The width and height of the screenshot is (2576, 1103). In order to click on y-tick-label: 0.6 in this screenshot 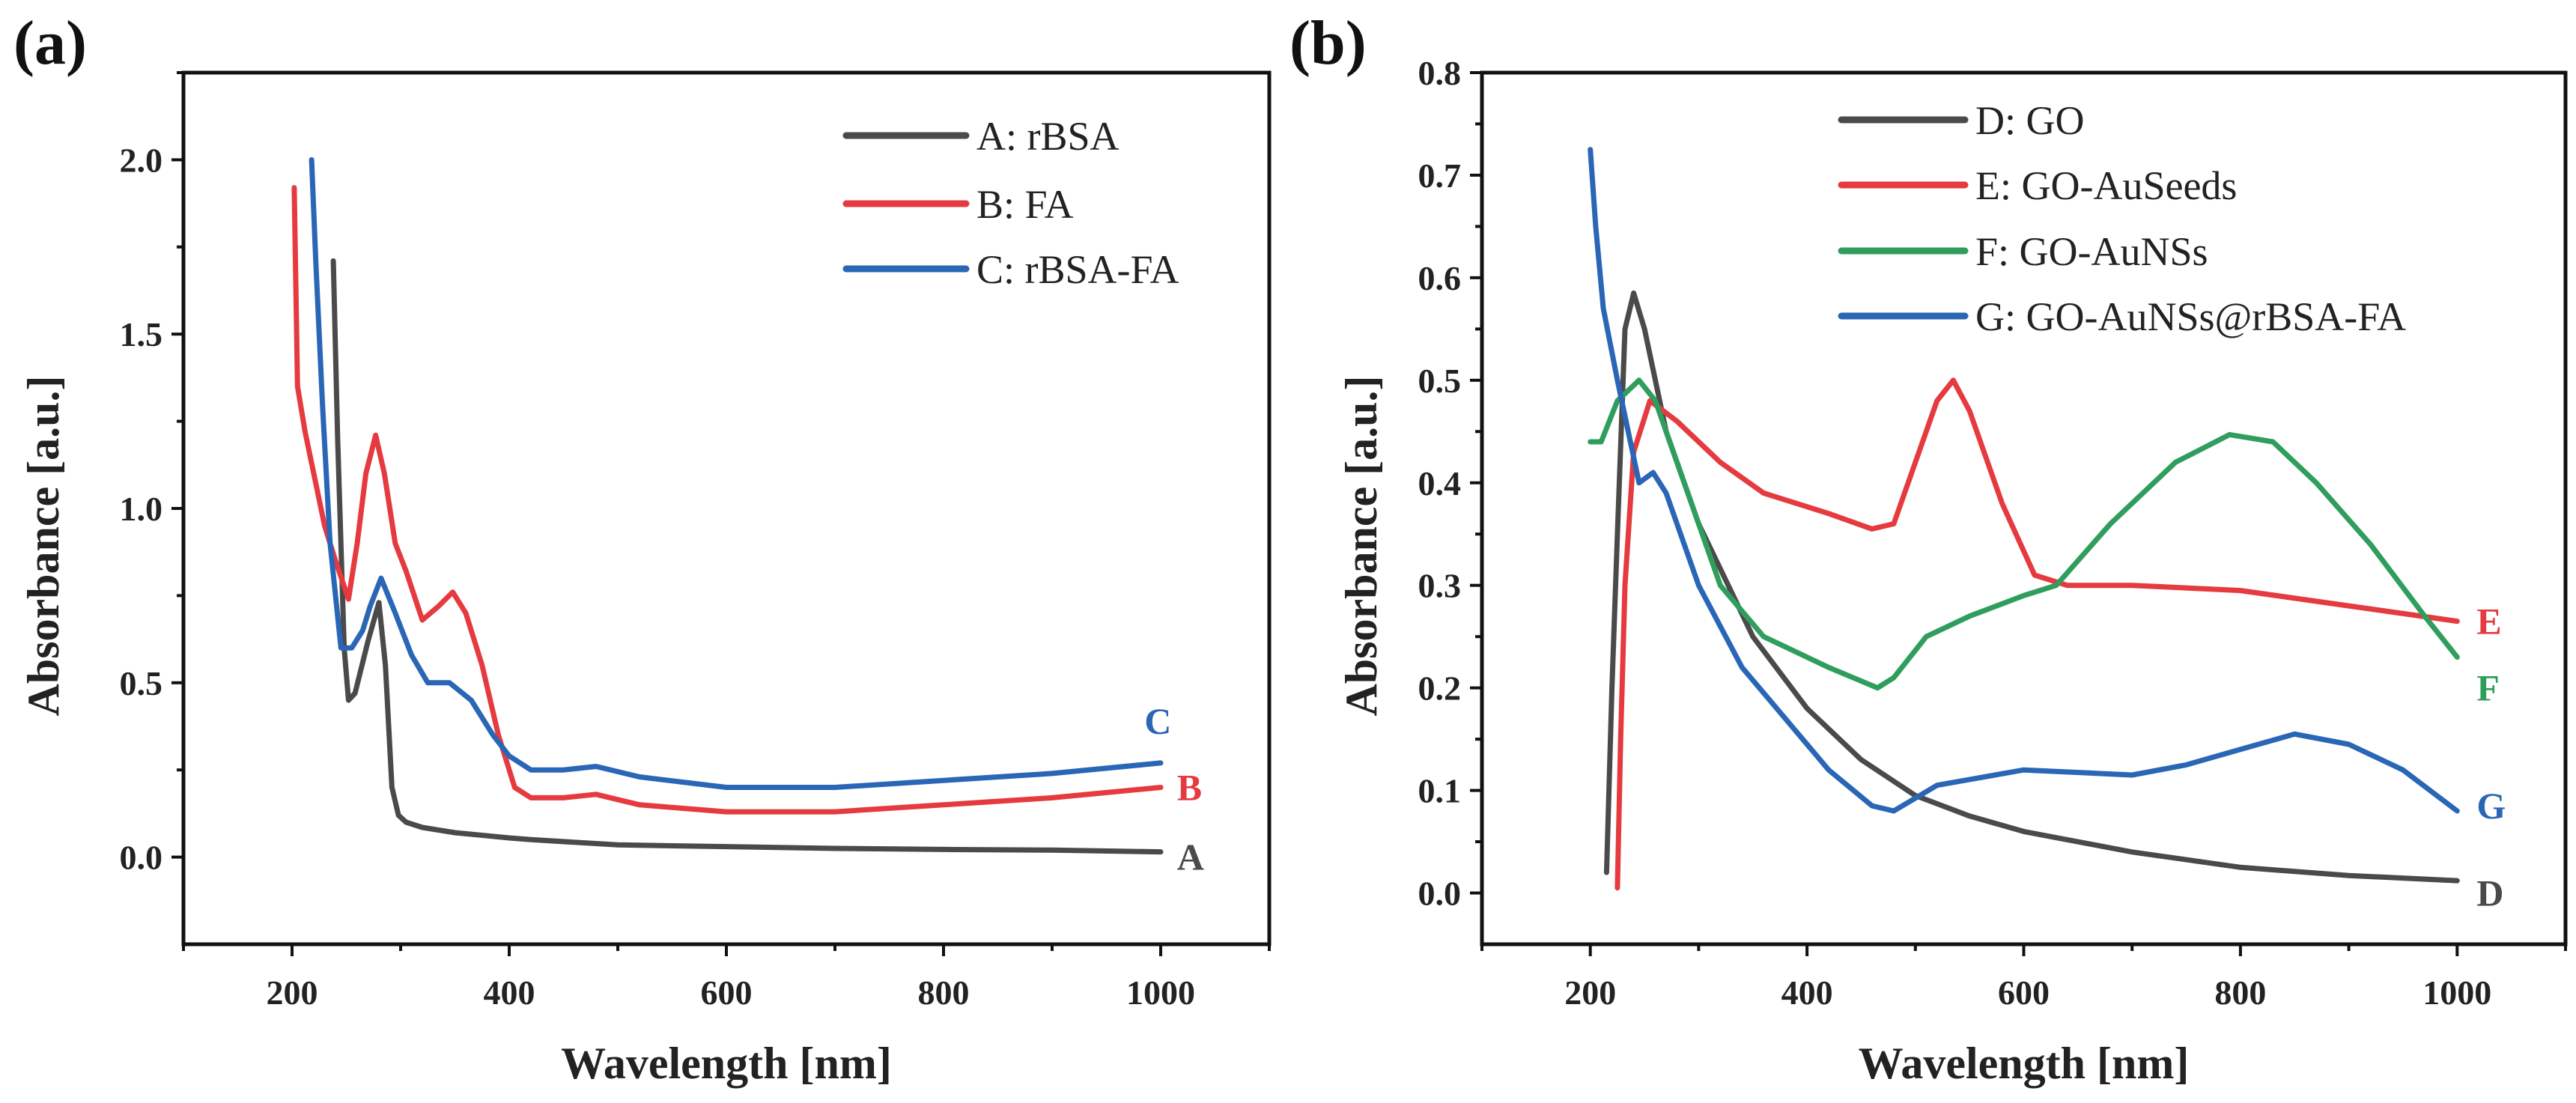, I will do `click(1440, 278)`.